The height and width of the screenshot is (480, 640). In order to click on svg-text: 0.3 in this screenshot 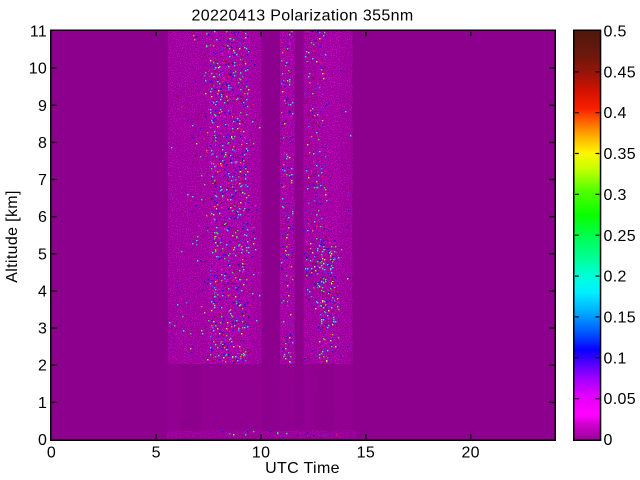, I will do `click(615, 195)`.